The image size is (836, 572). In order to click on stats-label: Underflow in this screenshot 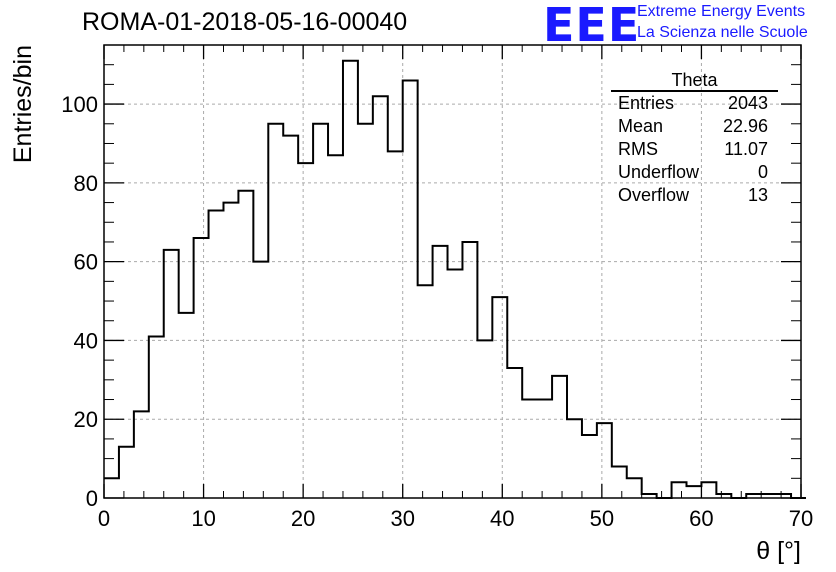, I will do `click(659, 172)`.